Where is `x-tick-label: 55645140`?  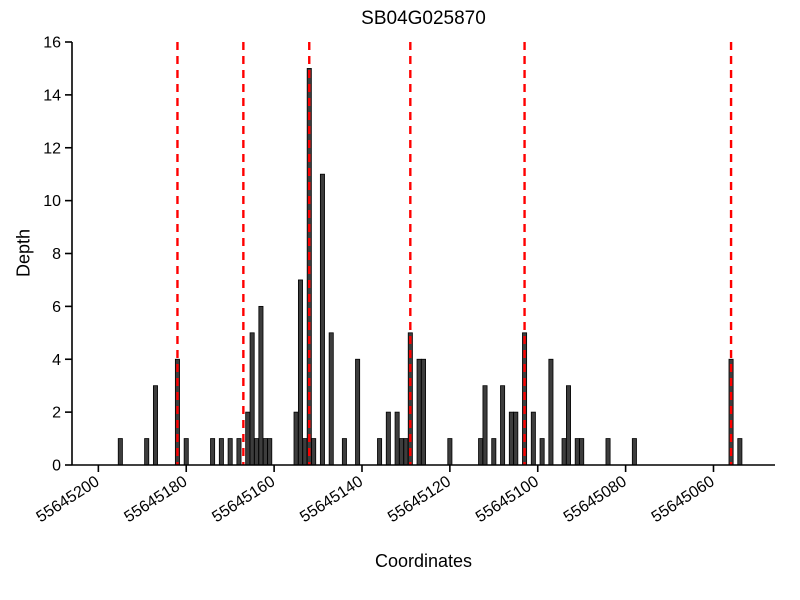 x-tick-label: 55645140 is located at coordinates (331, 499).